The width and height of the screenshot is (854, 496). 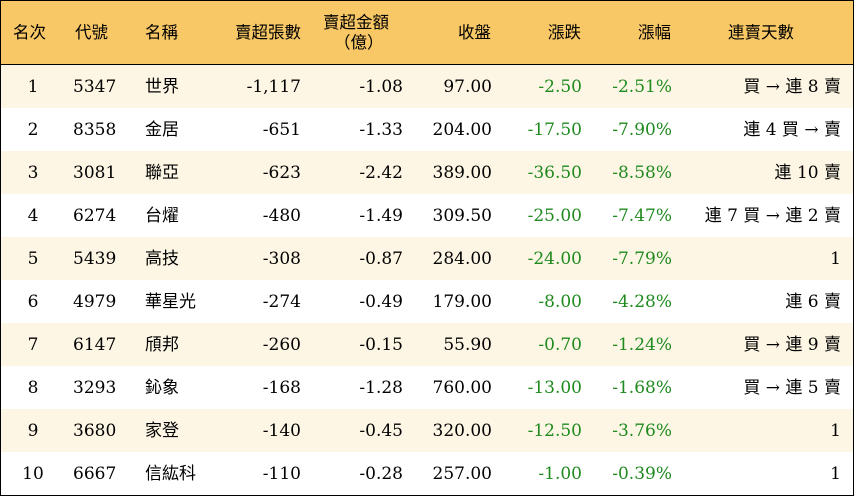 I want to click on header-rank: 名次, so click(x=29, y=32).